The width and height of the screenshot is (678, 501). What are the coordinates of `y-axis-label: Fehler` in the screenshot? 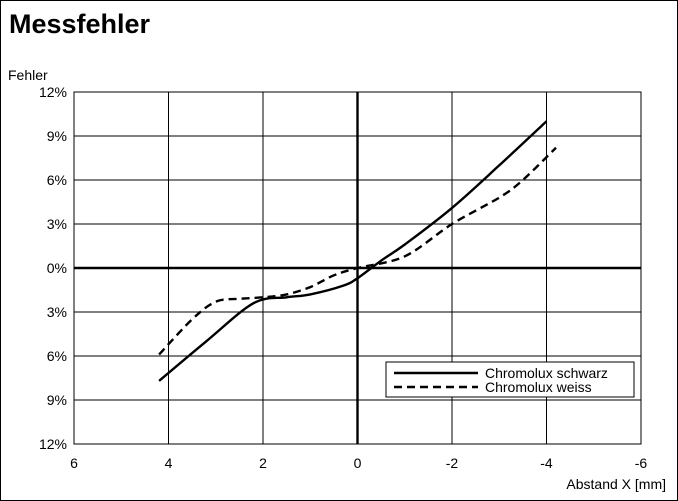 It's located at (28, 75).